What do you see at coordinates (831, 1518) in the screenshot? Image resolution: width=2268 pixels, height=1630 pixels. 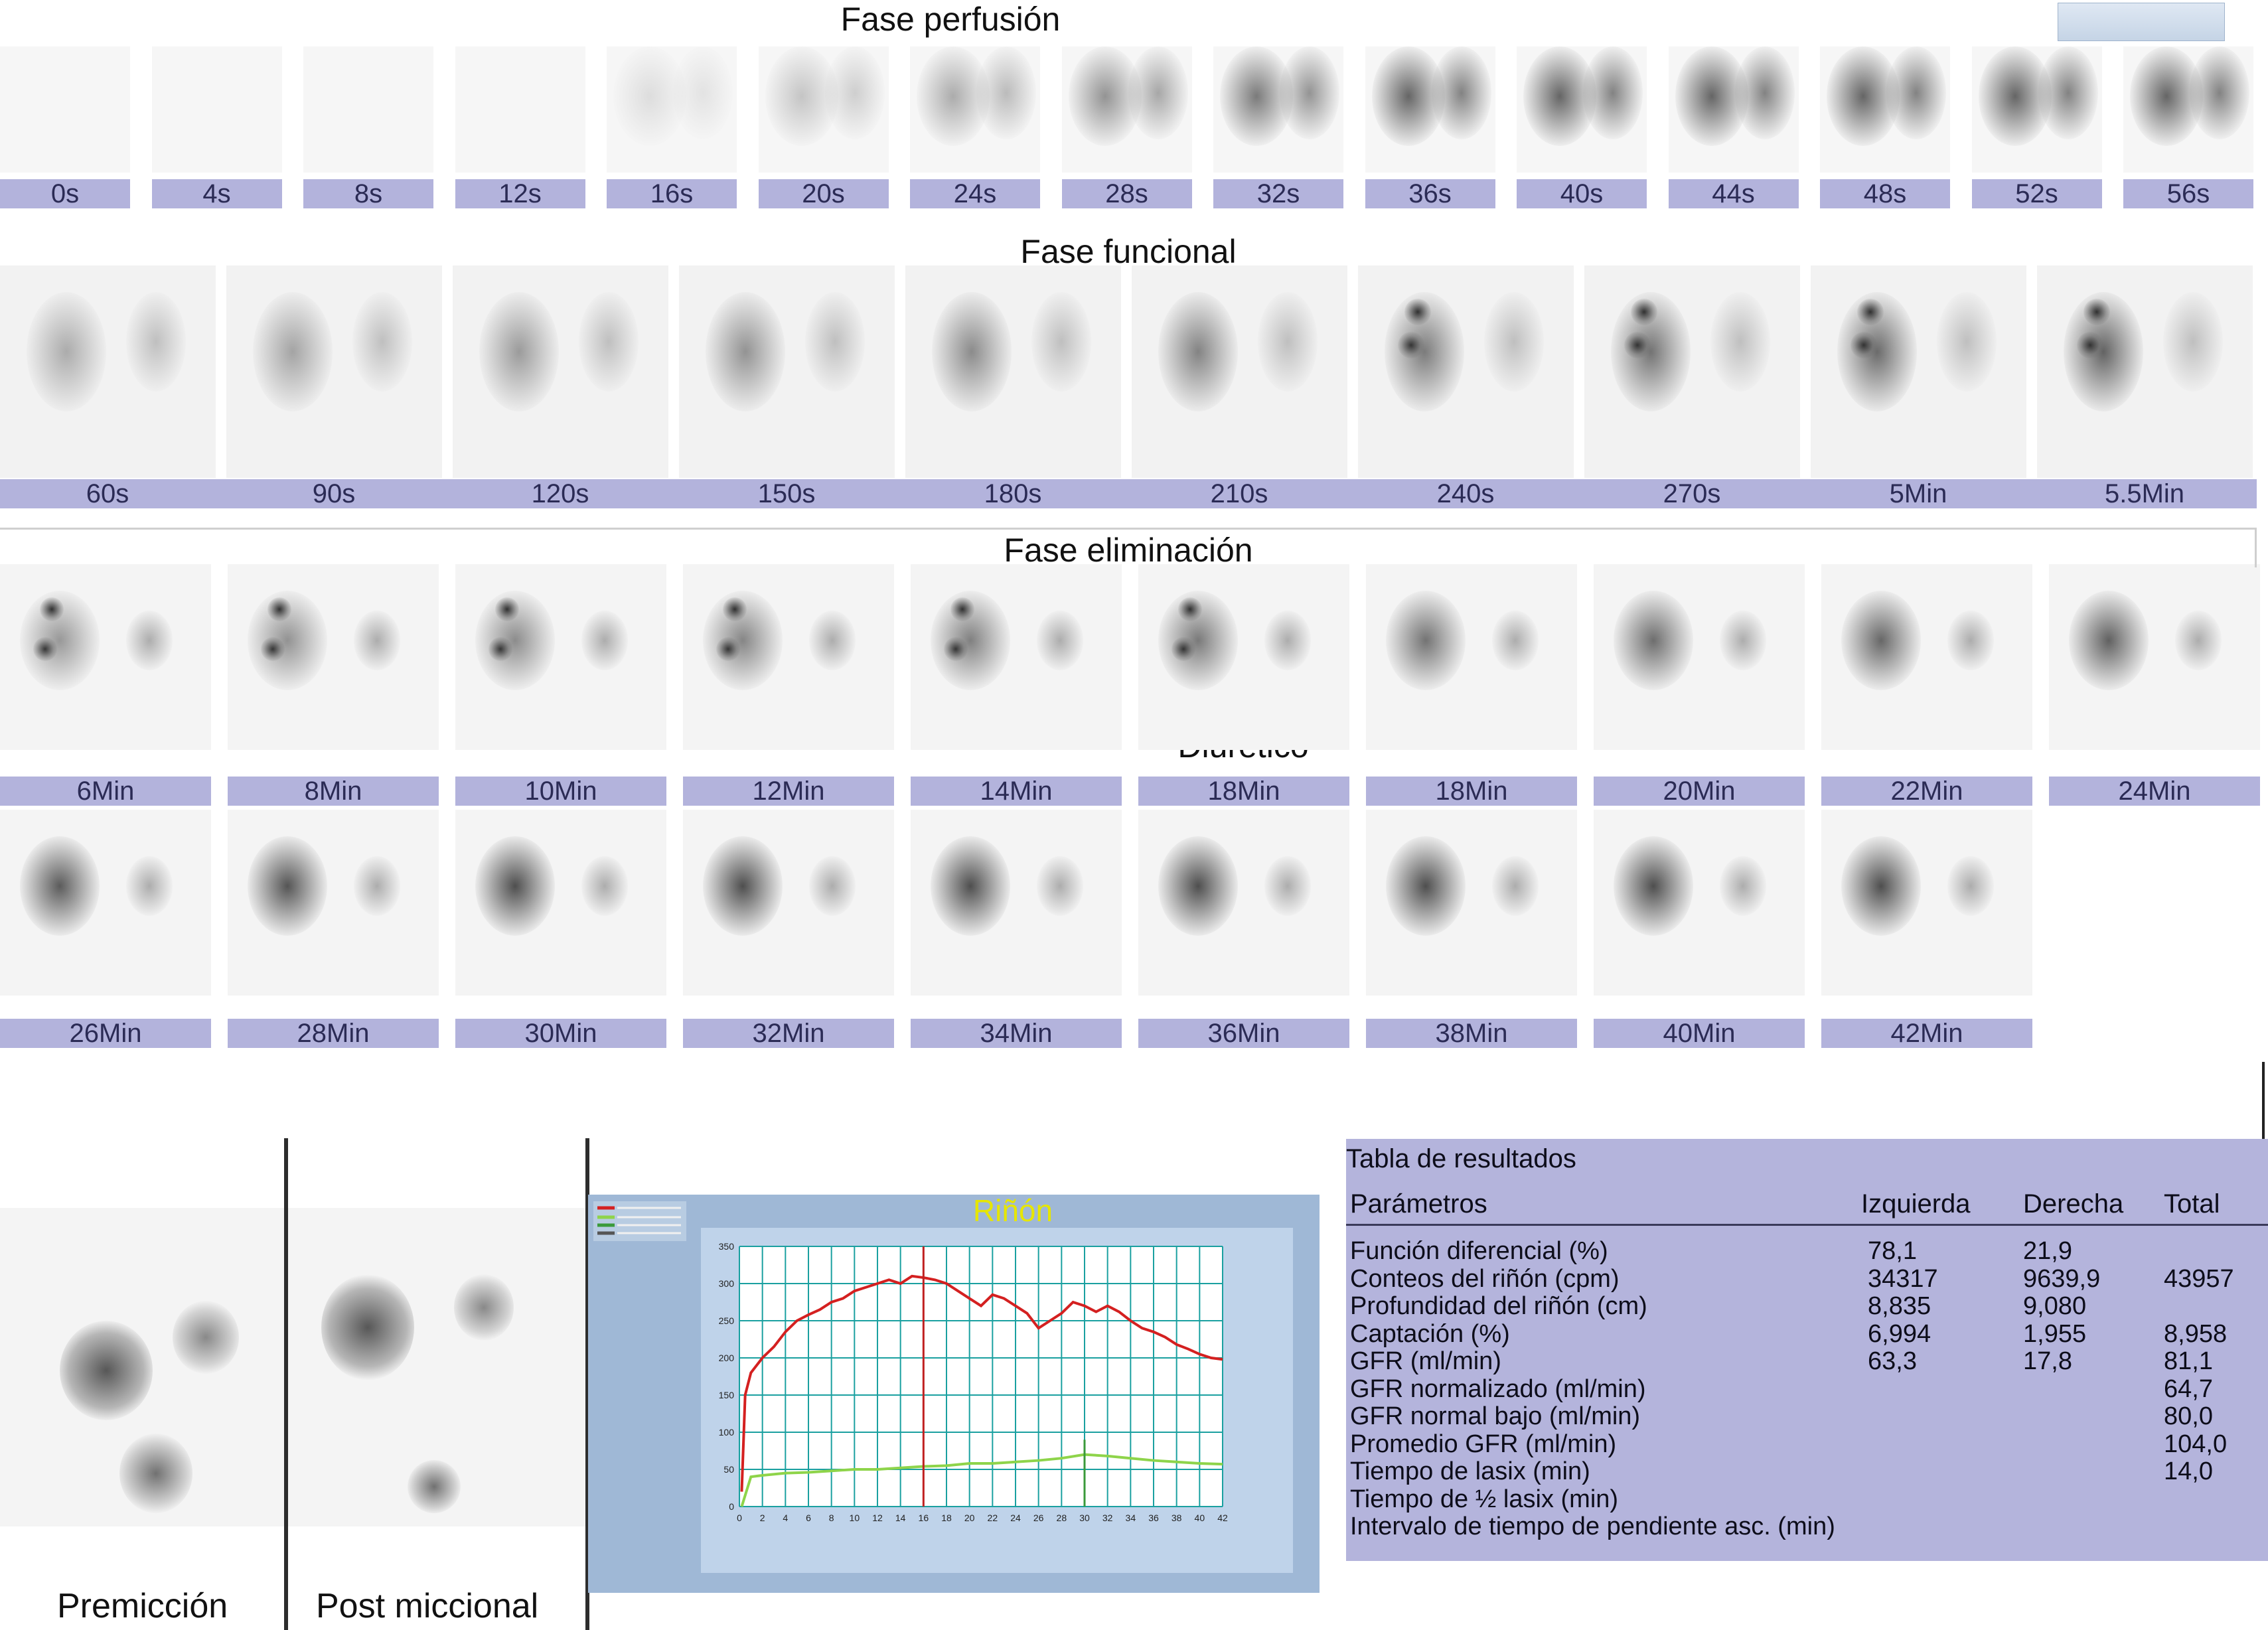 I see `x-tick-label: 8` at bounding box center [831, 1518].